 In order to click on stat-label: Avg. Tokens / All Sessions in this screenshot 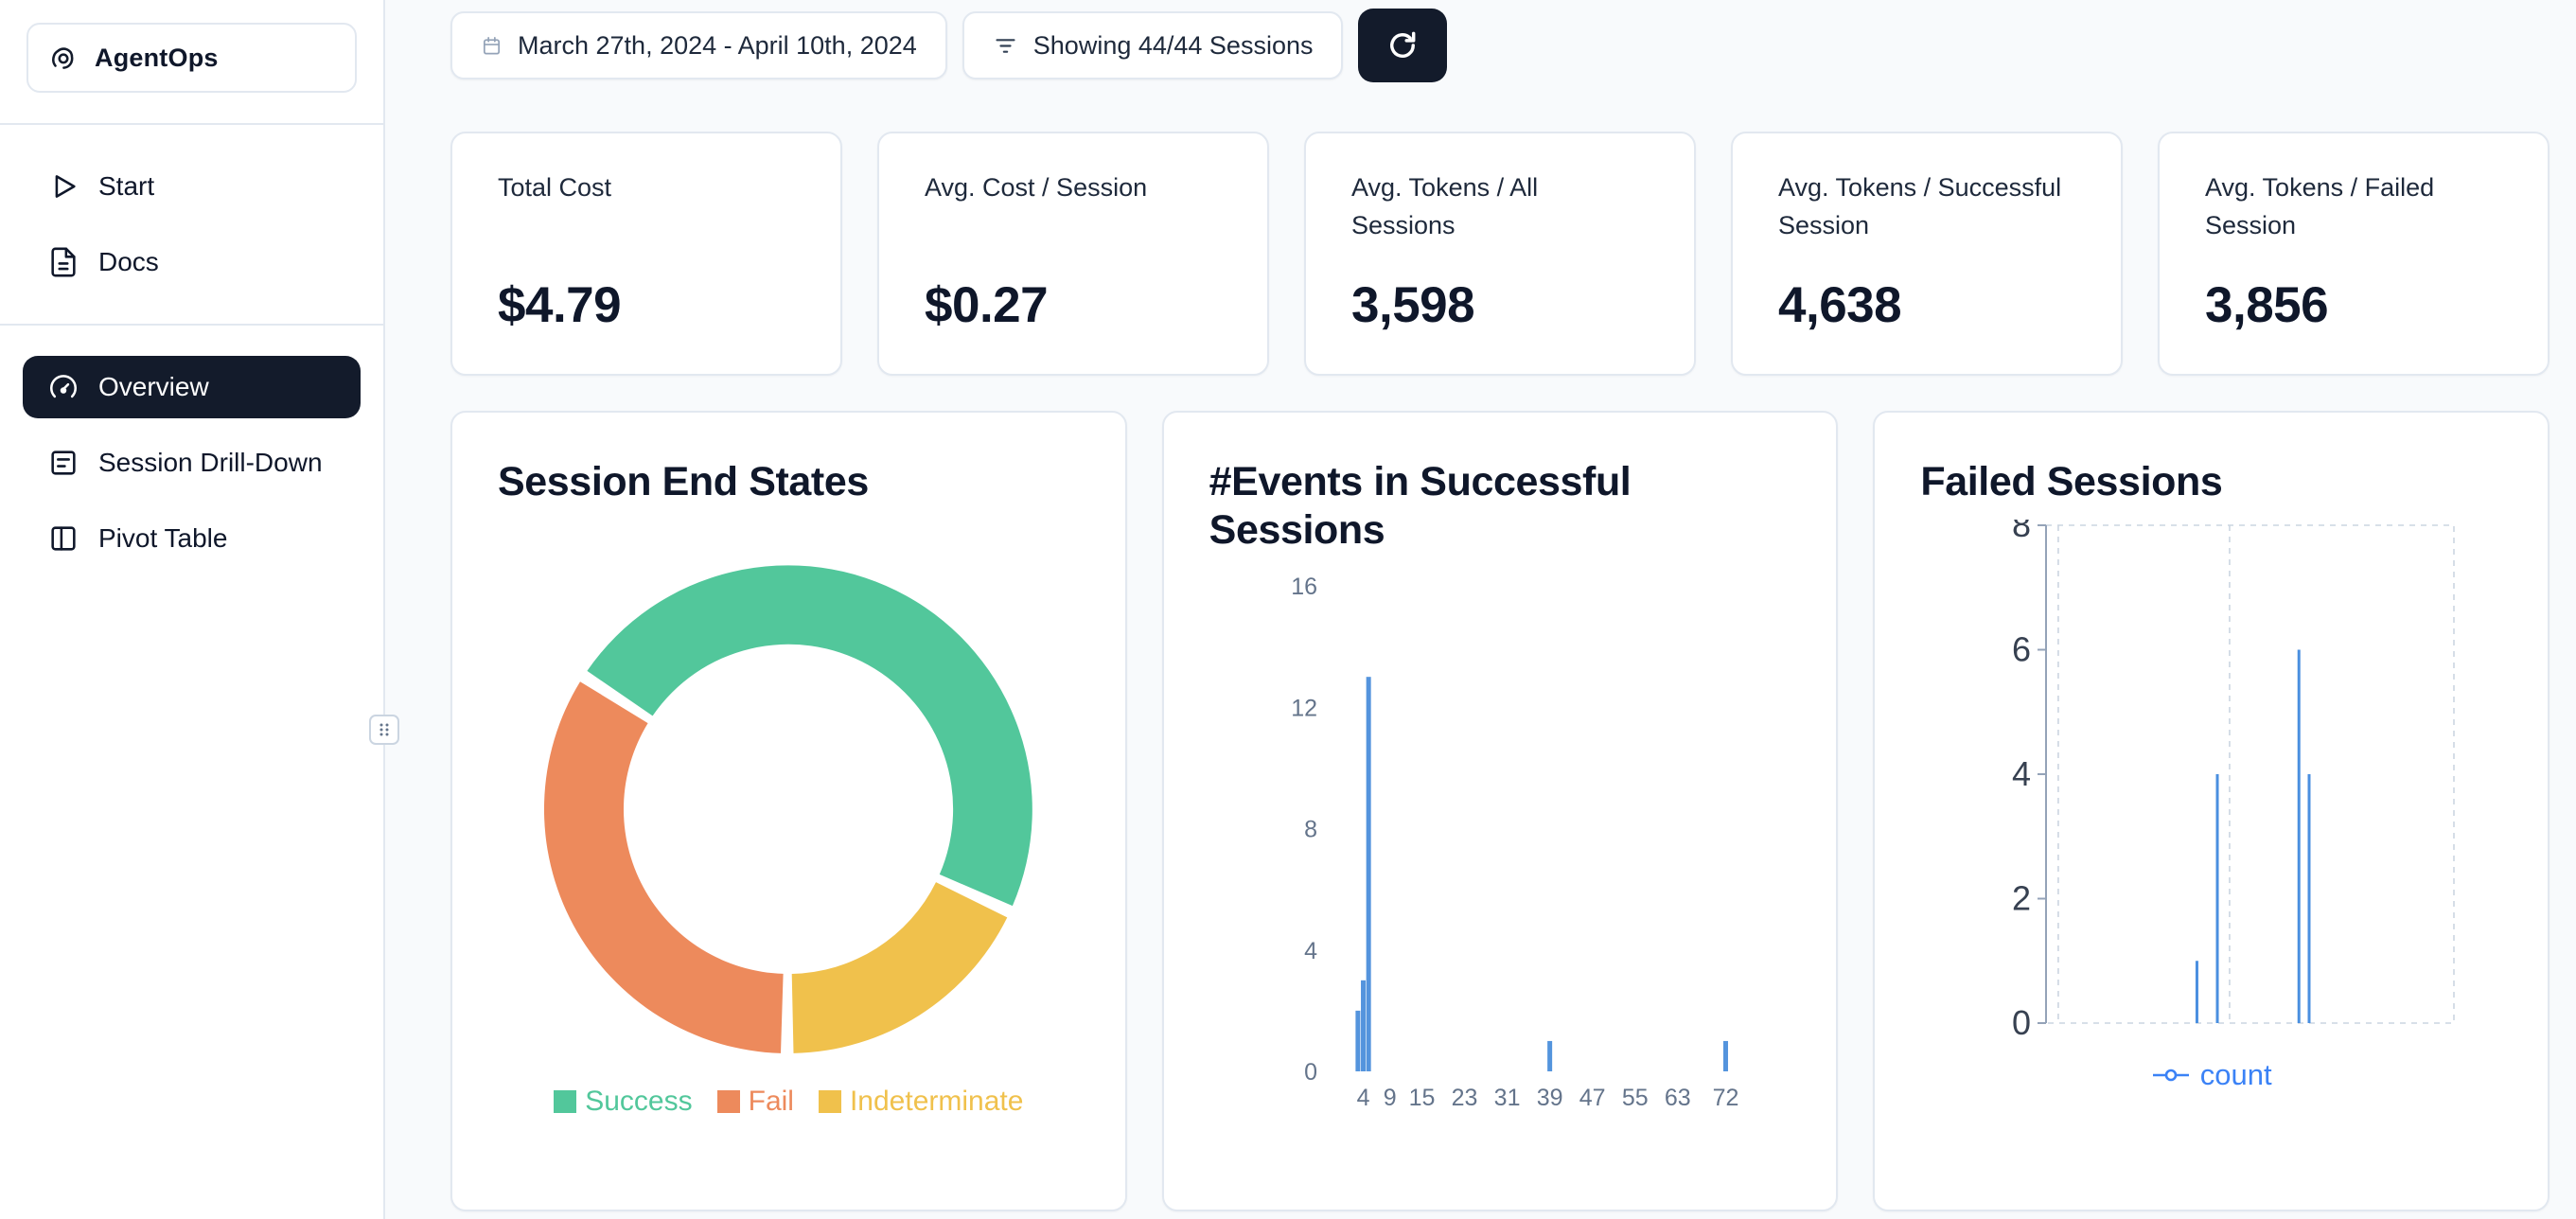, I will do `click(1445, 206)`.